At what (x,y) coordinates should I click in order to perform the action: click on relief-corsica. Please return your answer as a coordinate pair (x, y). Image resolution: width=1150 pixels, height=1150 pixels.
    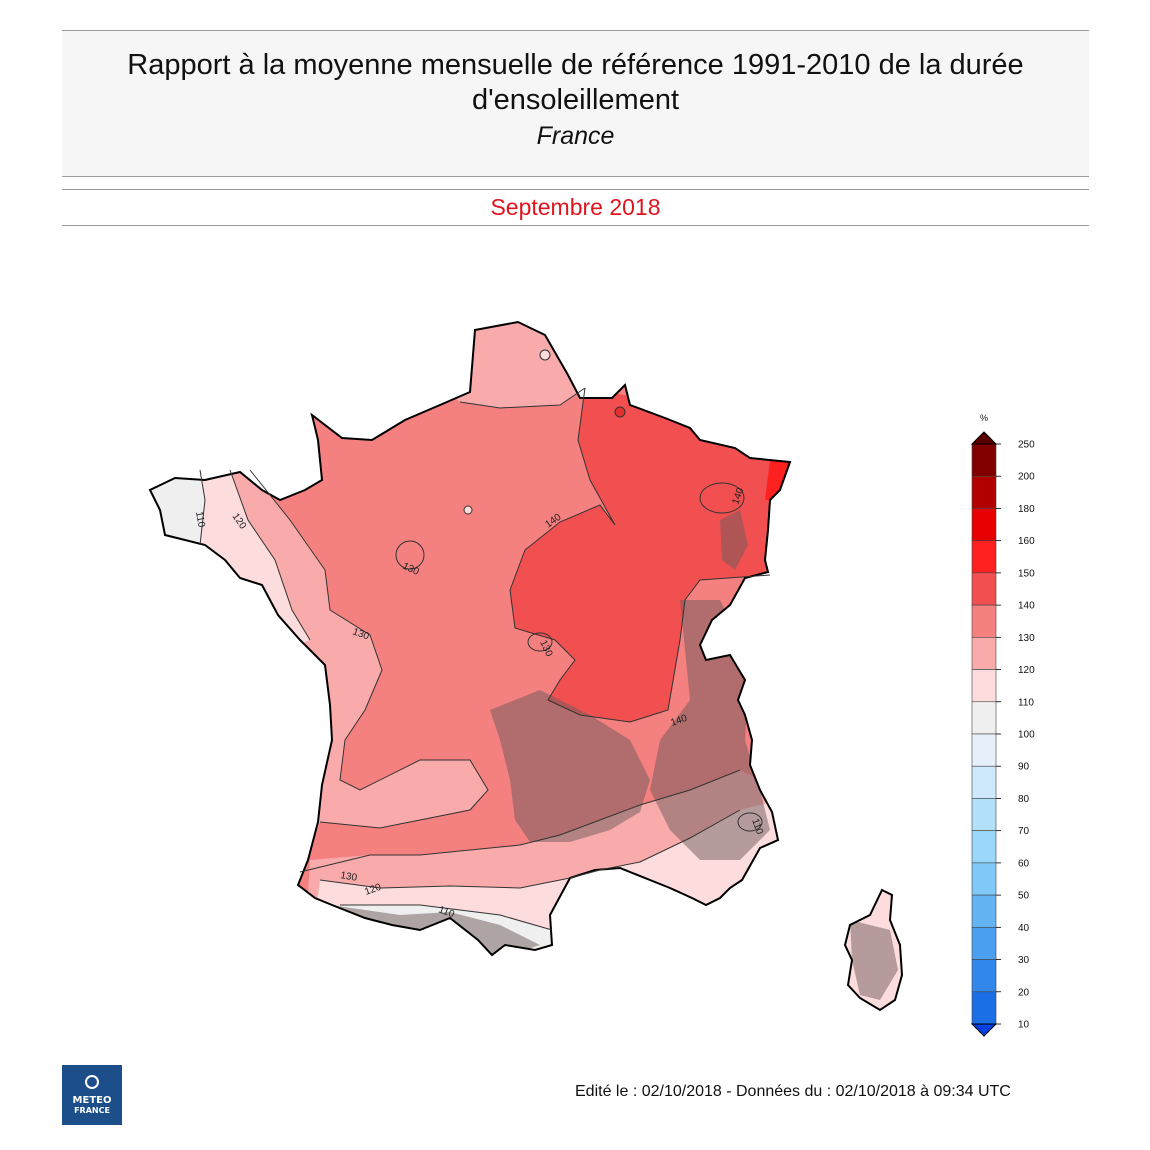
    Looking at the image, I should click on (874, 960).